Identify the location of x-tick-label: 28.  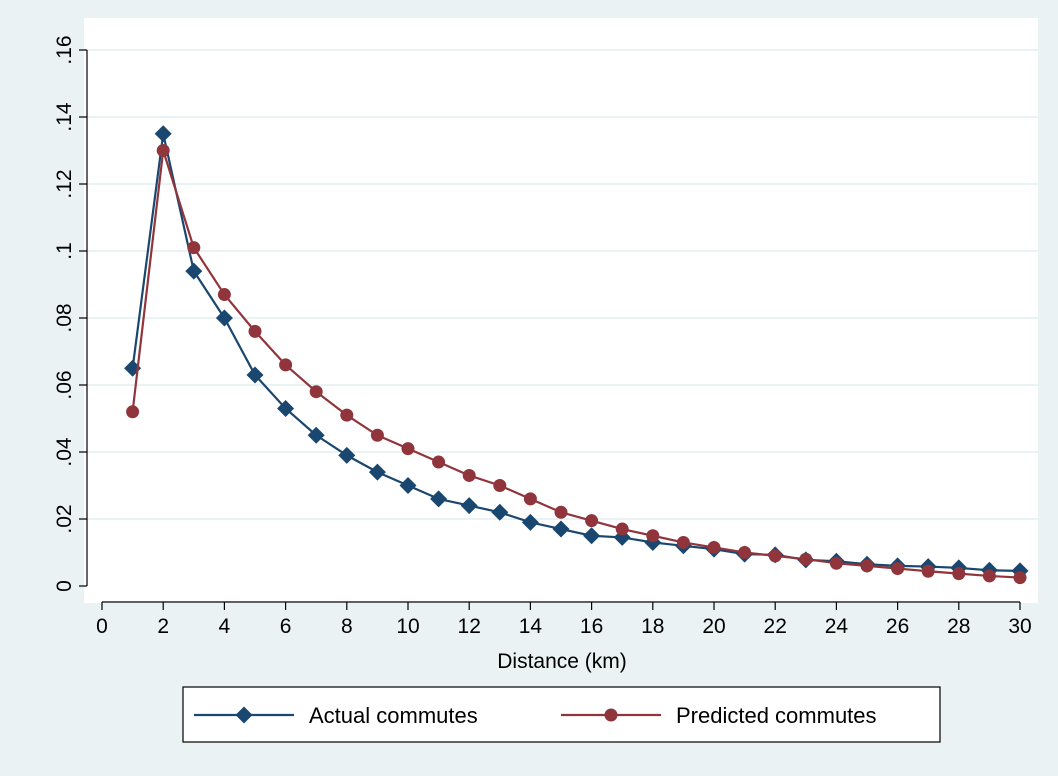
(958, 626).